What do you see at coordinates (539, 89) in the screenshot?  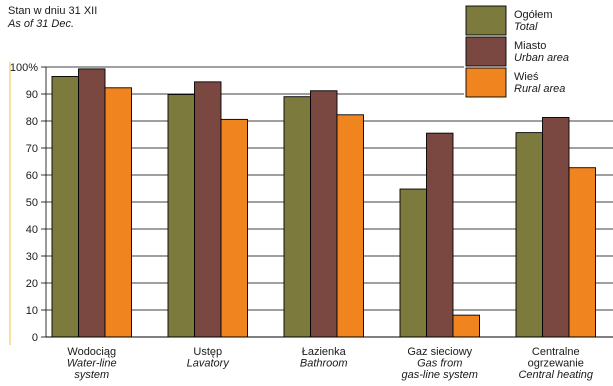 I see `legend-label-english: Rural area` at bounding box center [539, 89].